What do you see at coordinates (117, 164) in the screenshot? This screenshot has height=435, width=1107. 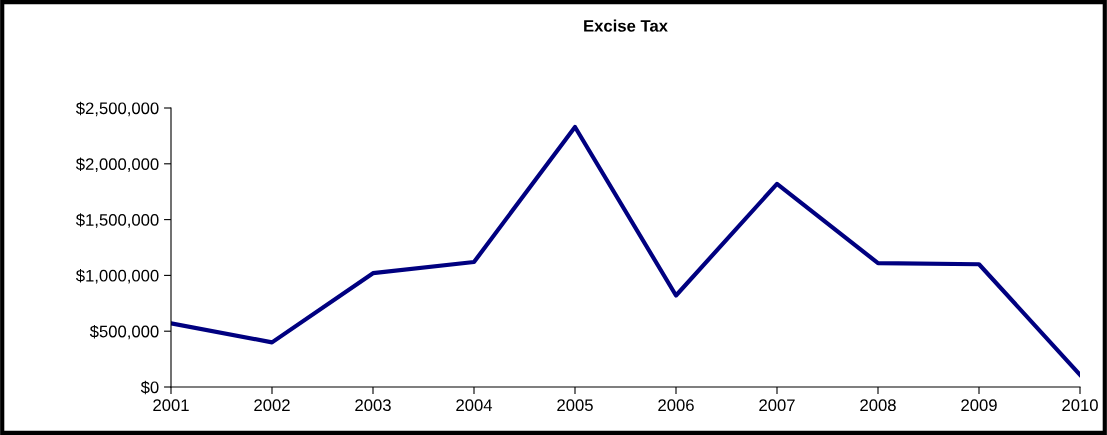 I see `y-tick-label: $2,000,000` at bounding box center [117, 164].